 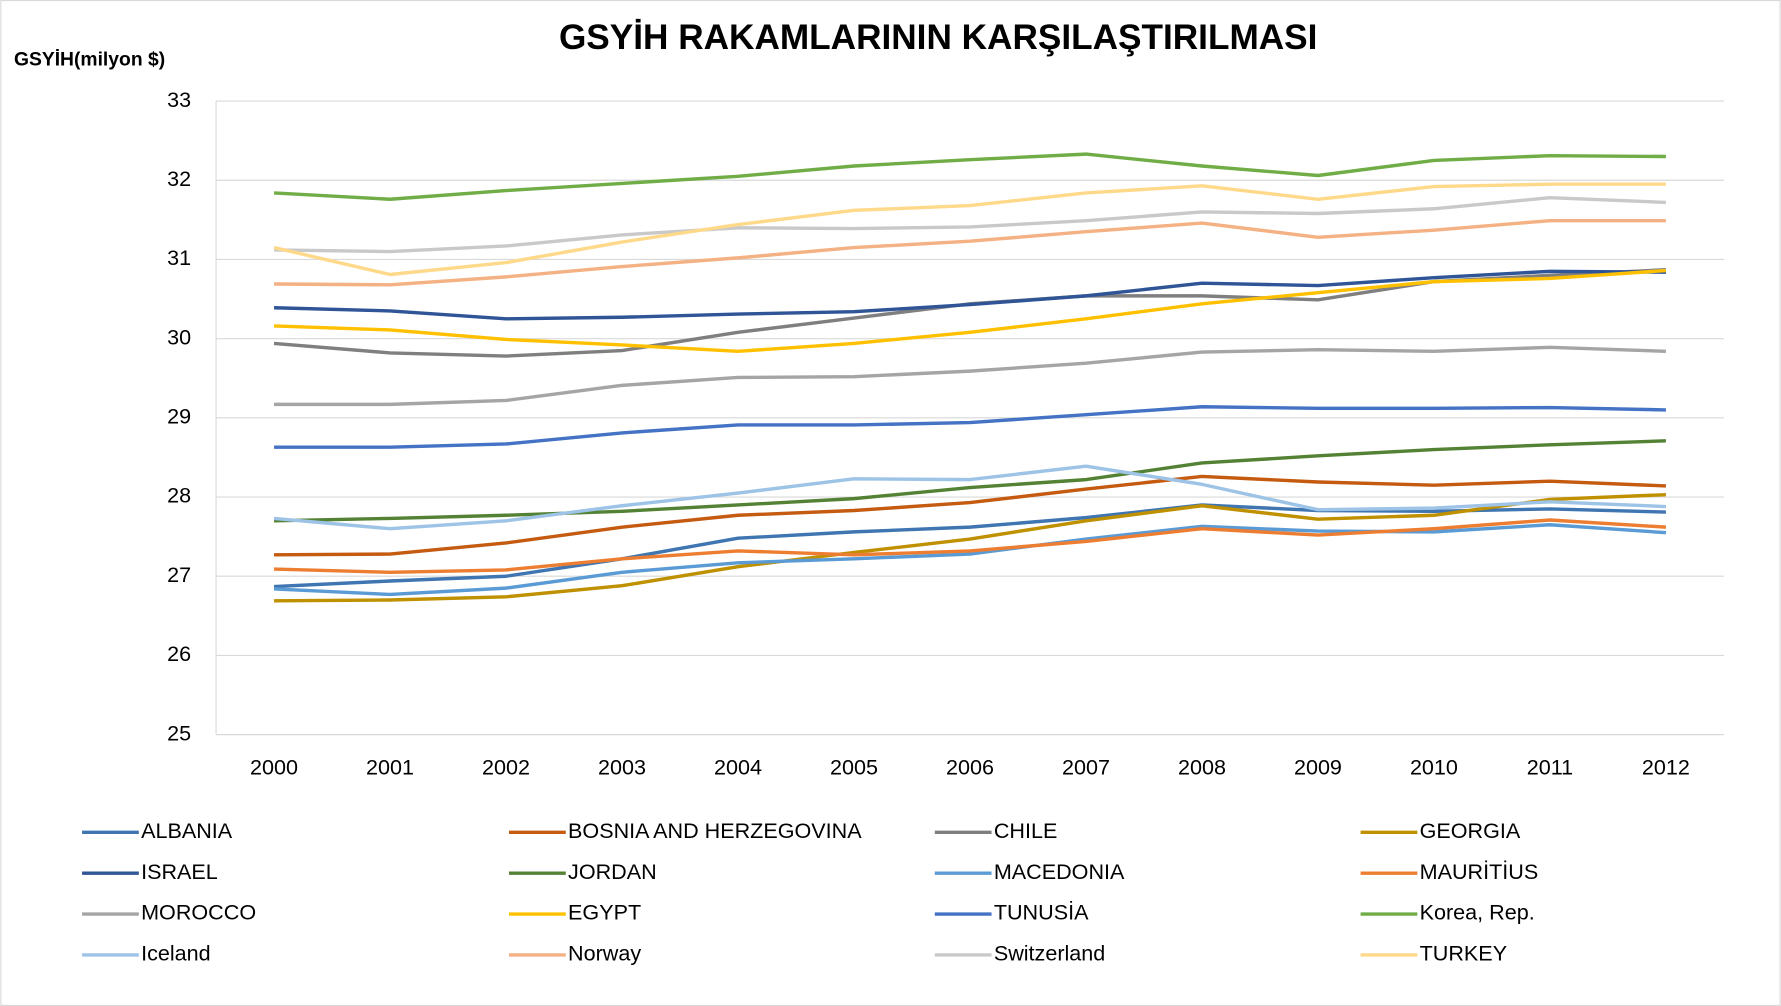 What do you see at coordinates (179, 732) in the screenshot?
I see `y-tick-label: 25` at bounding box center [179, 732].